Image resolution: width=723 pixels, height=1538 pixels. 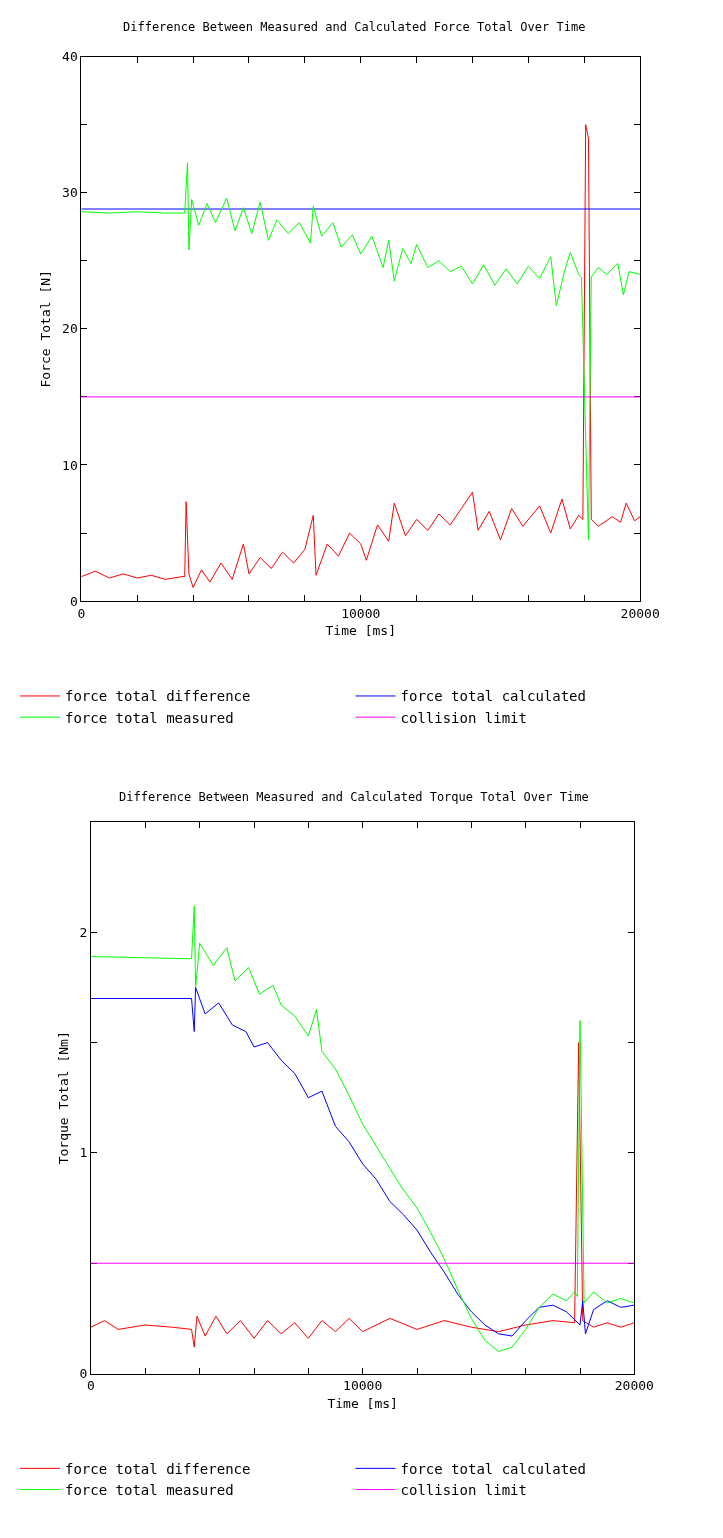 I want to click on y-tick-label: 30, so click(x=70, y=193).